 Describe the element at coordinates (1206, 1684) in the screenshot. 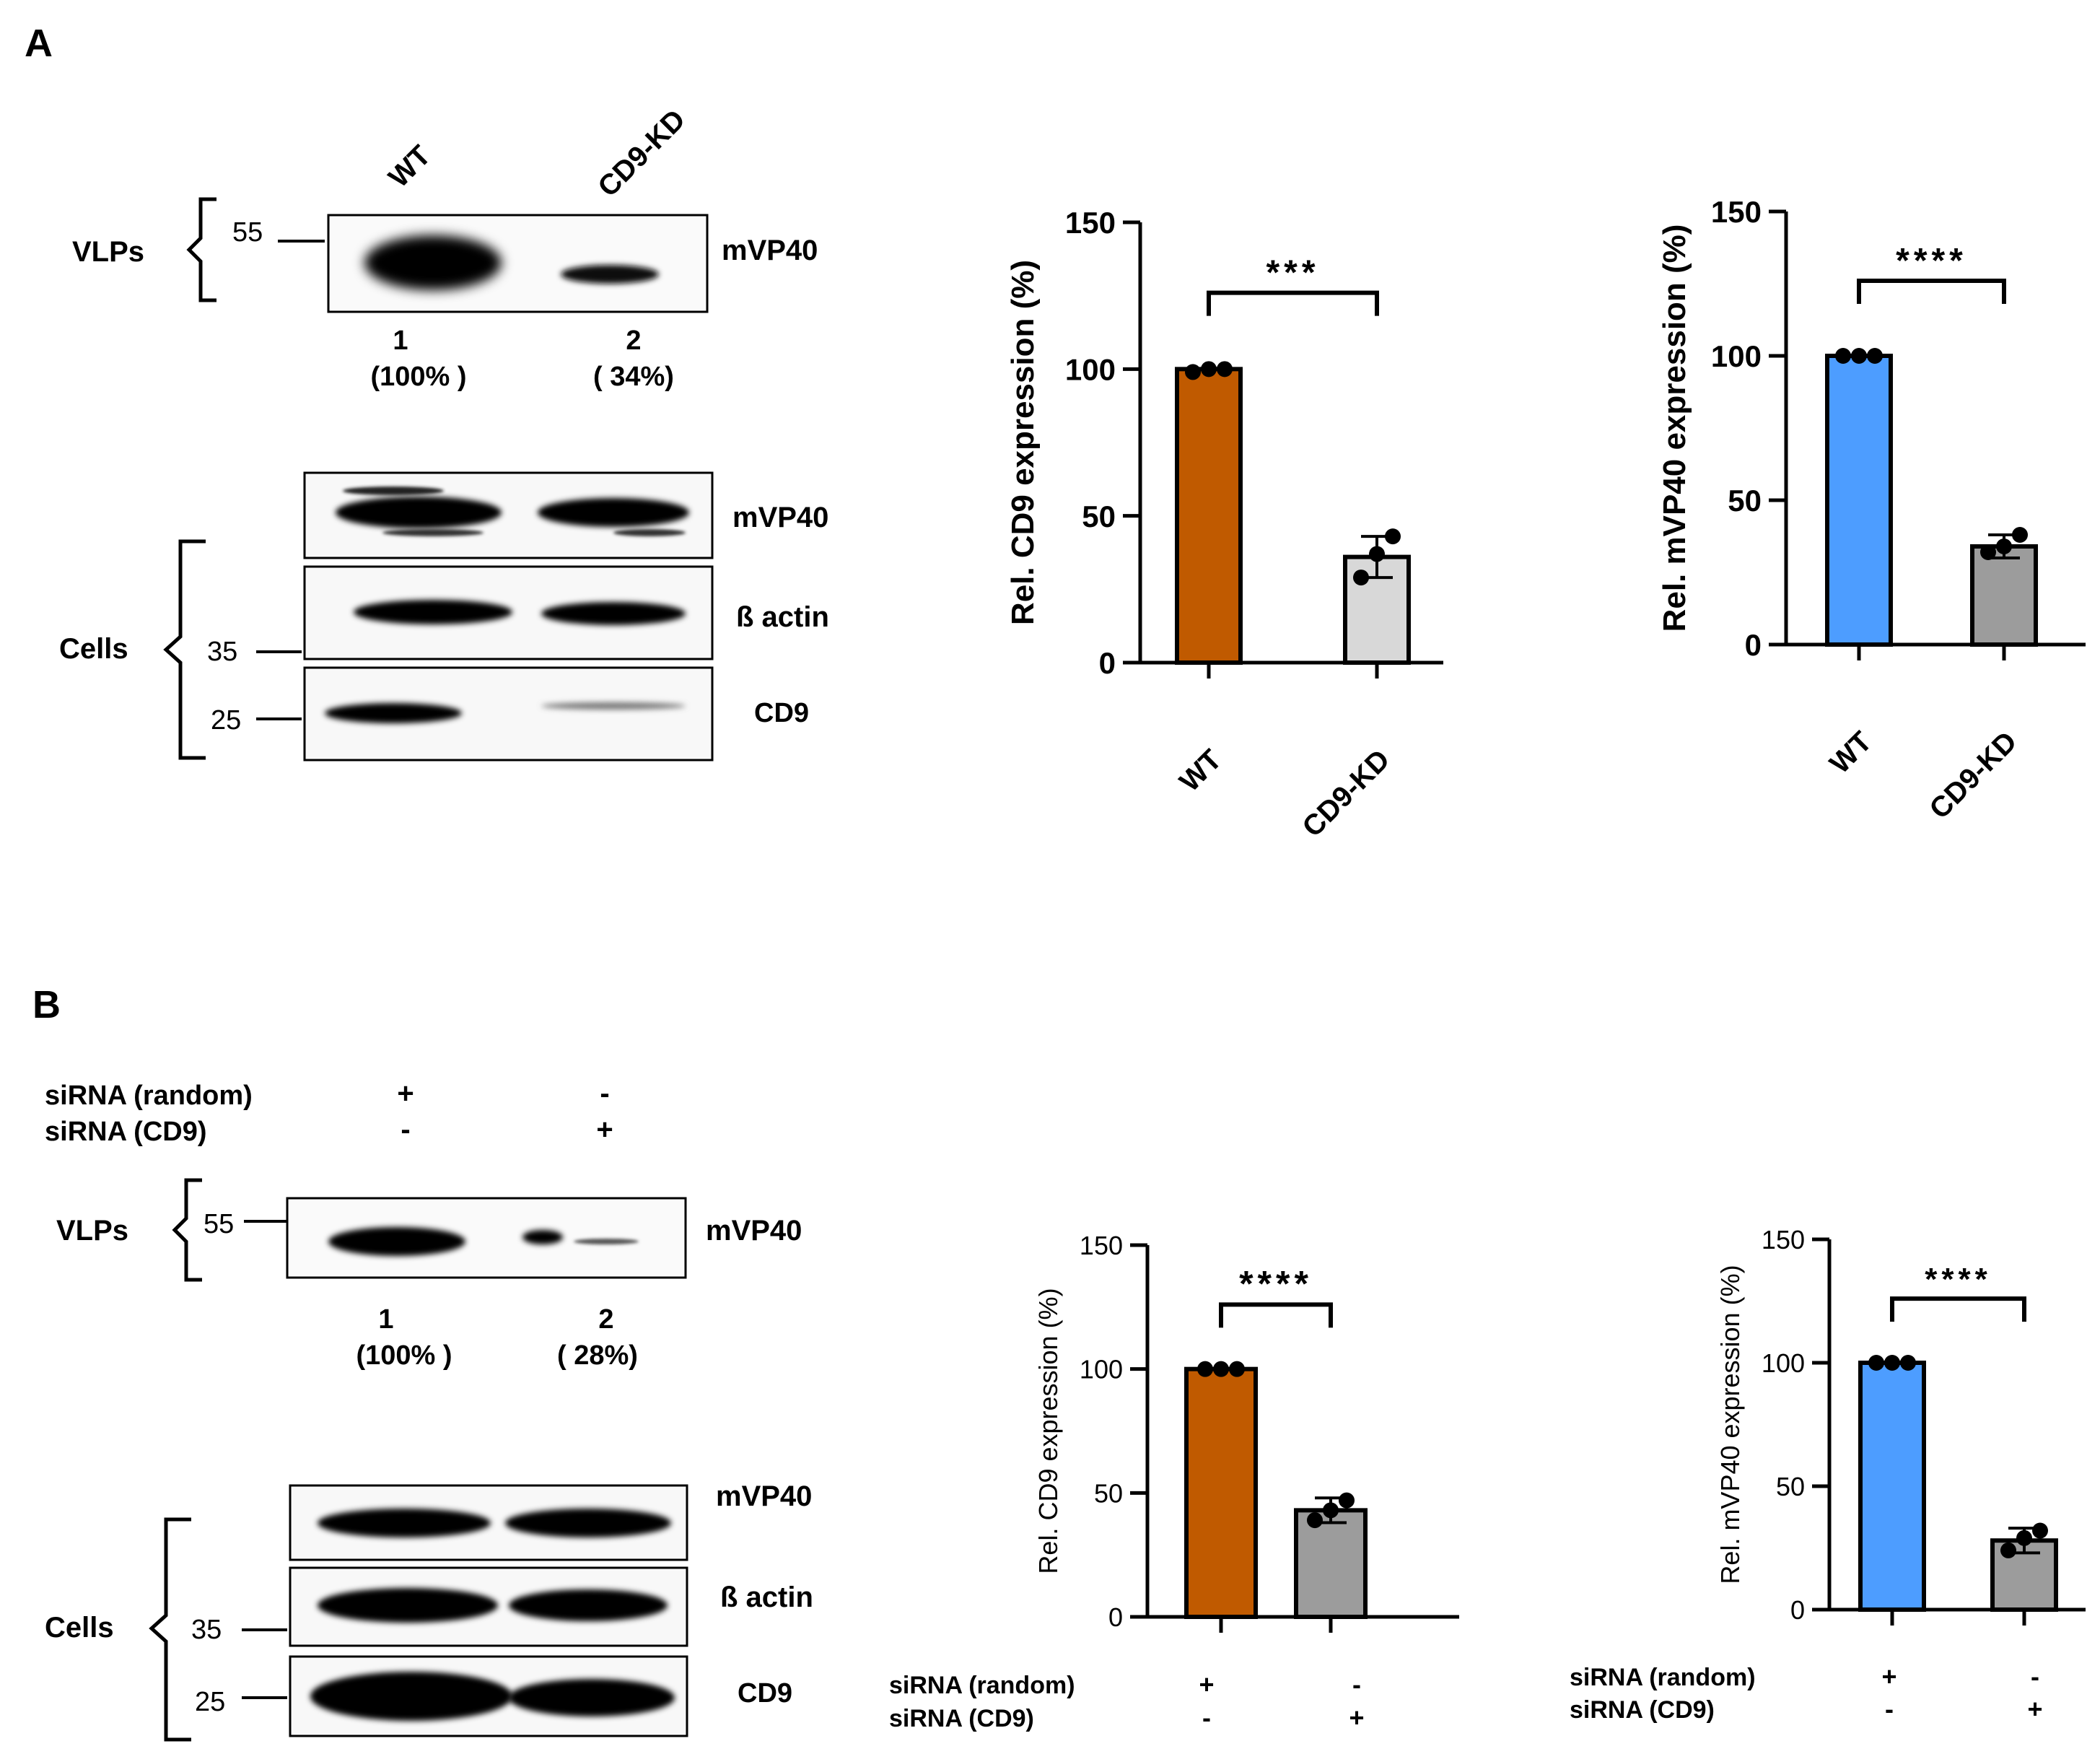

I see `chart3-treat-row-1-lane-1: +` at that location.